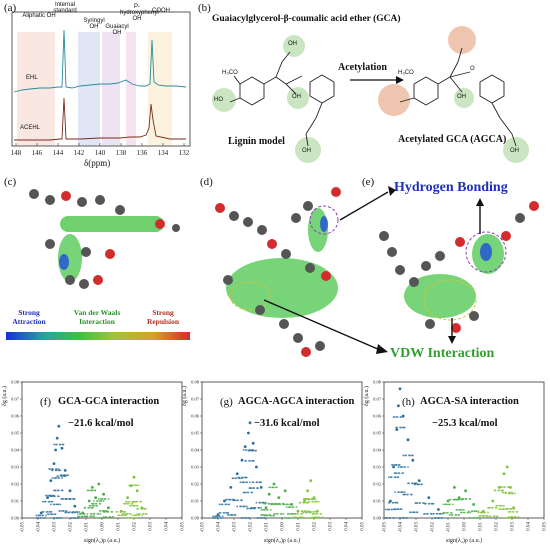  Describe the element at coordinates (529, 526) in the screenshot. I see `x-tick-label: 0.04` at that location.